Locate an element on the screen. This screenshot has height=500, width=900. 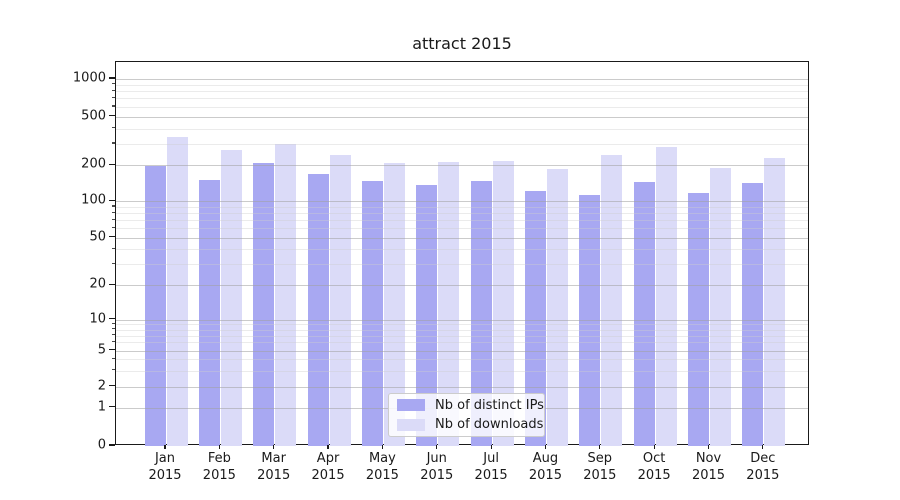
legend-swatch-downloads is located at coordinates (411, 424).